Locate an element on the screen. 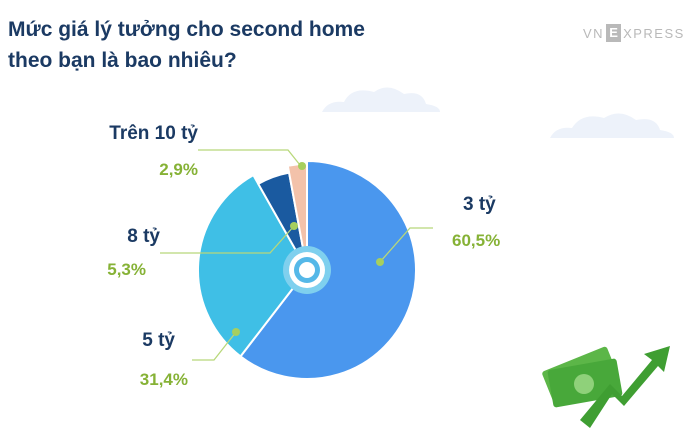  banknote-circle is located at coordinates (584, 384).